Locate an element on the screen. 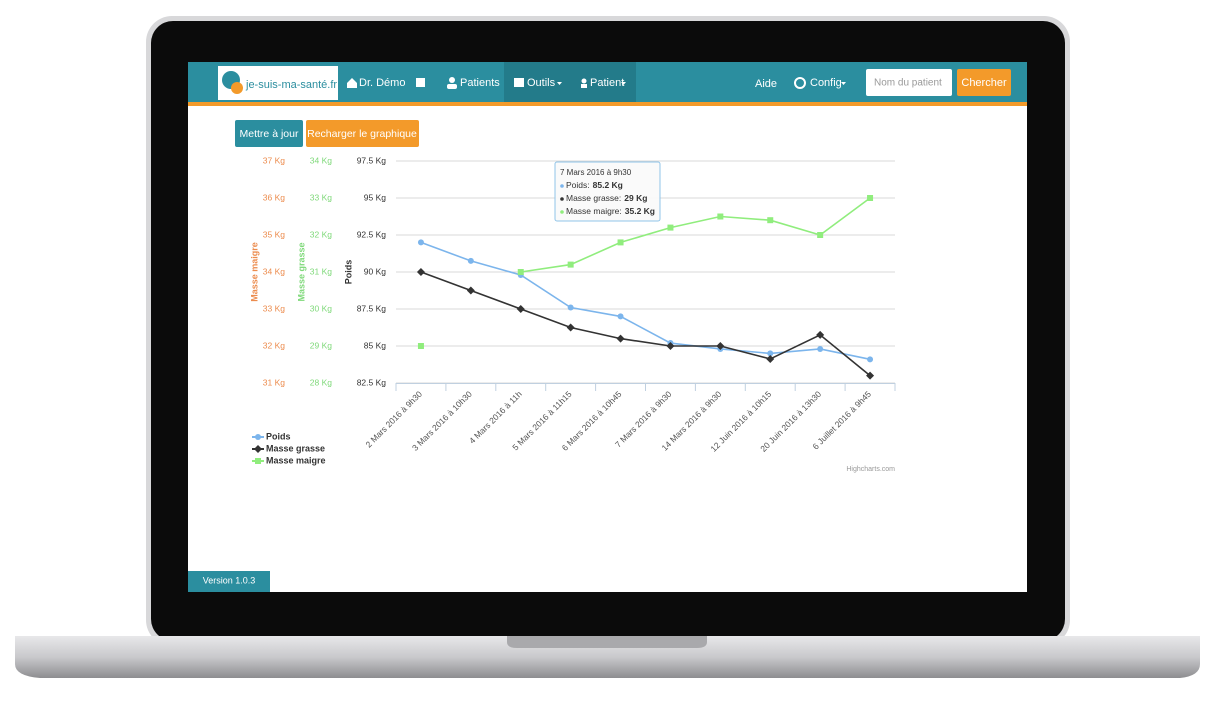 This screenshot has width=1213, height=704. y-tick-label: 34 Kg is located at coordinates (274, 271).